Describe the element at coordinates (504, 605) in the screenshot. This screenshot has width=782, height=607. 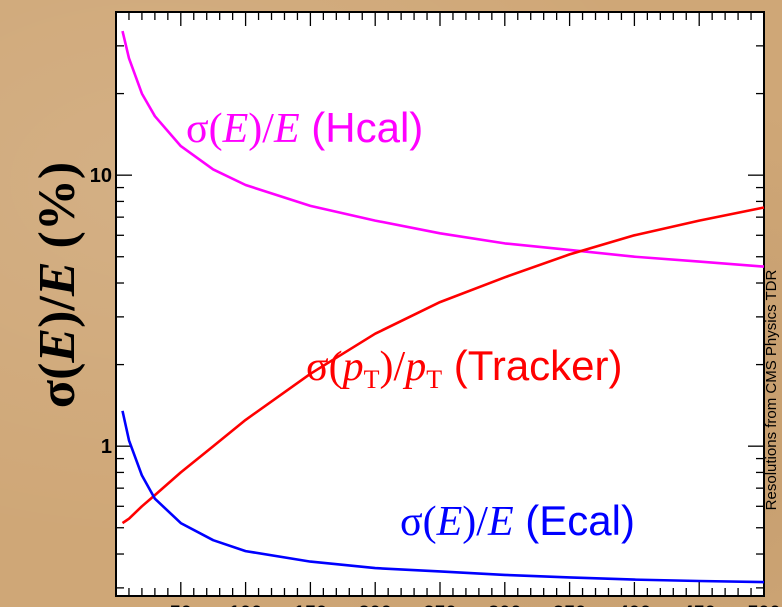
I see `x-tick-label: 300` at that location.